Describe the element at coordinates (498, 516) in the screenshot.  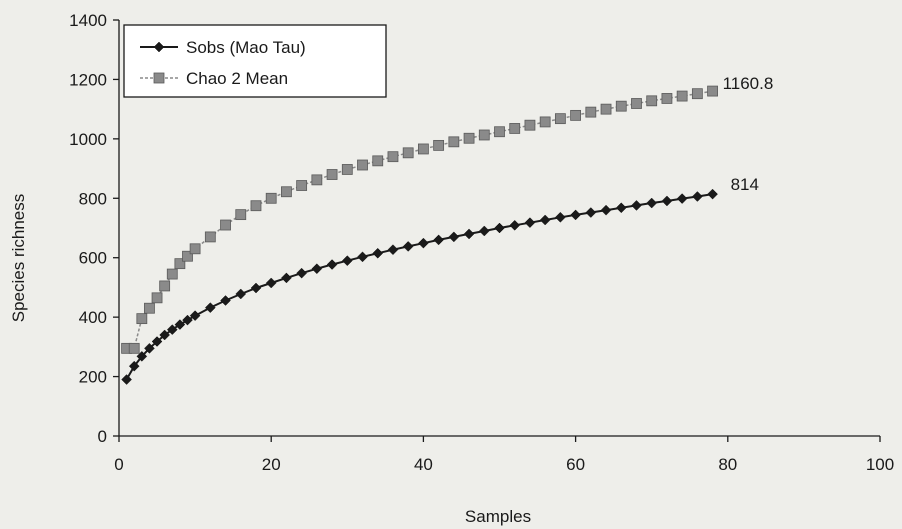
I see `x-axis-title: Samples` at that location.